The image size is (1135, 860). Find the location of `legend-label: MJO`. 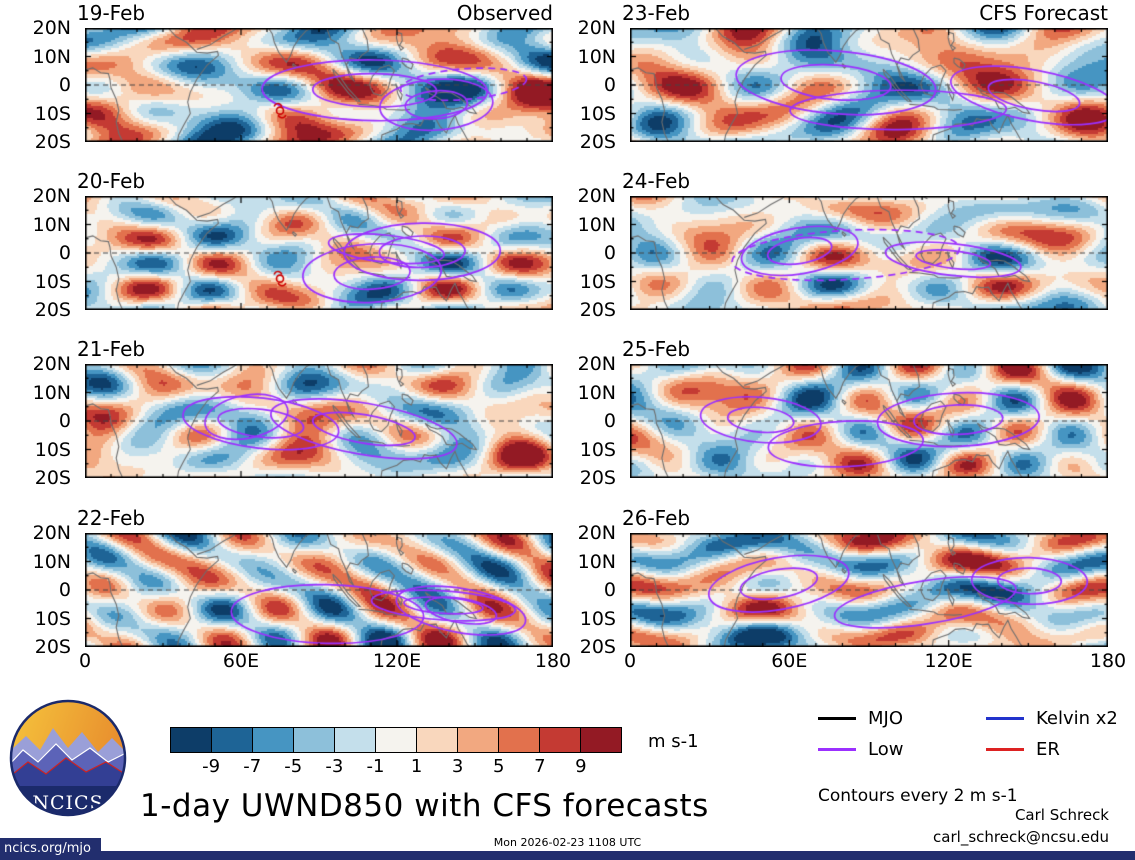

legend-label: MJO is located at coordinates (886, 718).